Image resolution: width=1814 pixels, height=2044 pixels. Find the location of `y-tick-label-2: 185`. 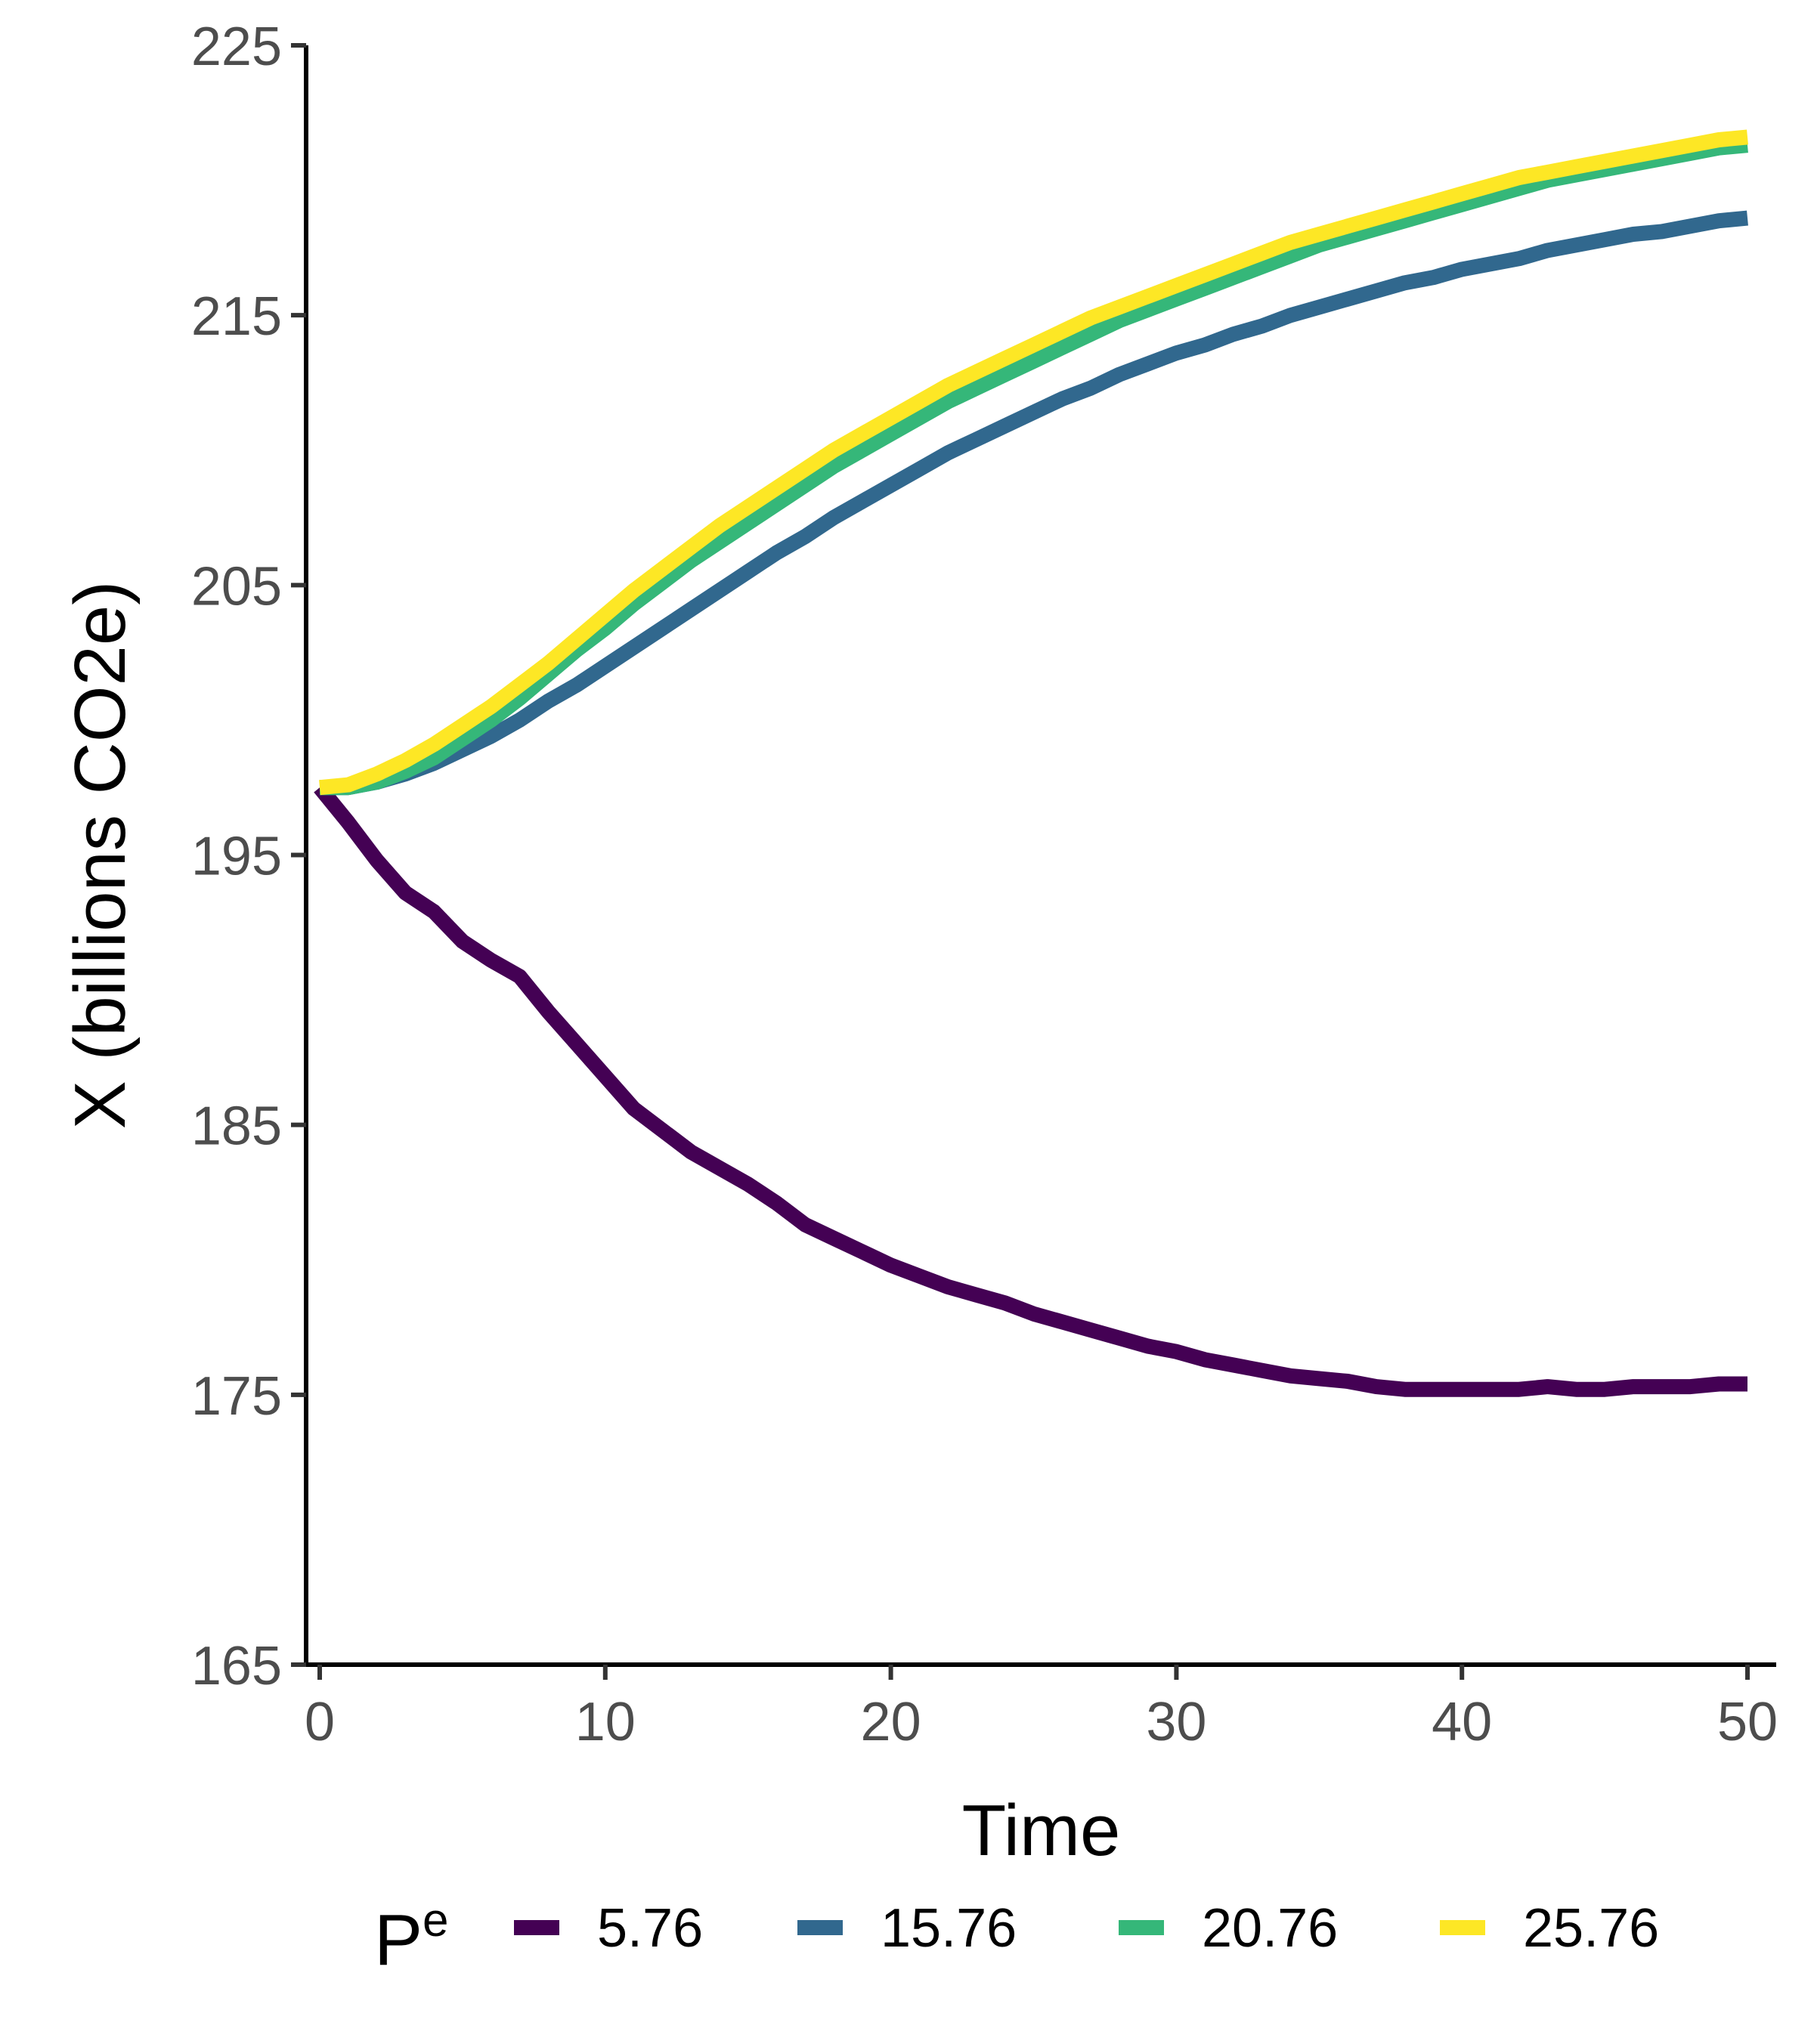

y-tick-label-2: 185 is located at coordinates (236, 1126).